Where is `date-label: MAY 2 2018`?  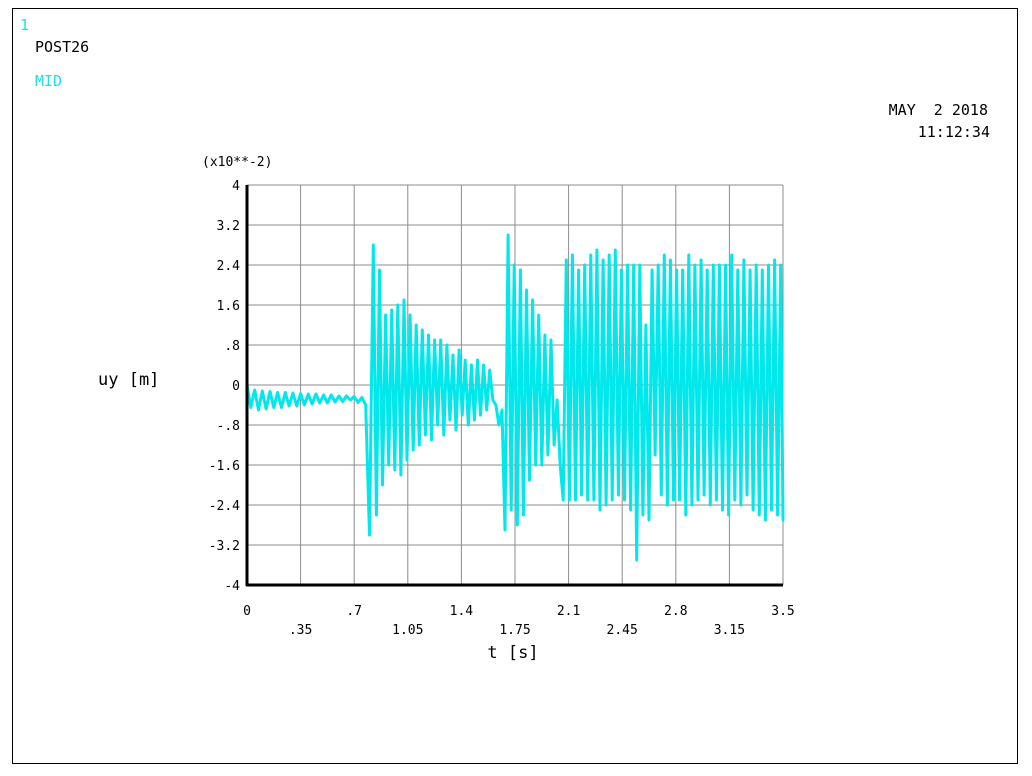
date-label: MAY 2 2018 is located at coordinates (938, 110).